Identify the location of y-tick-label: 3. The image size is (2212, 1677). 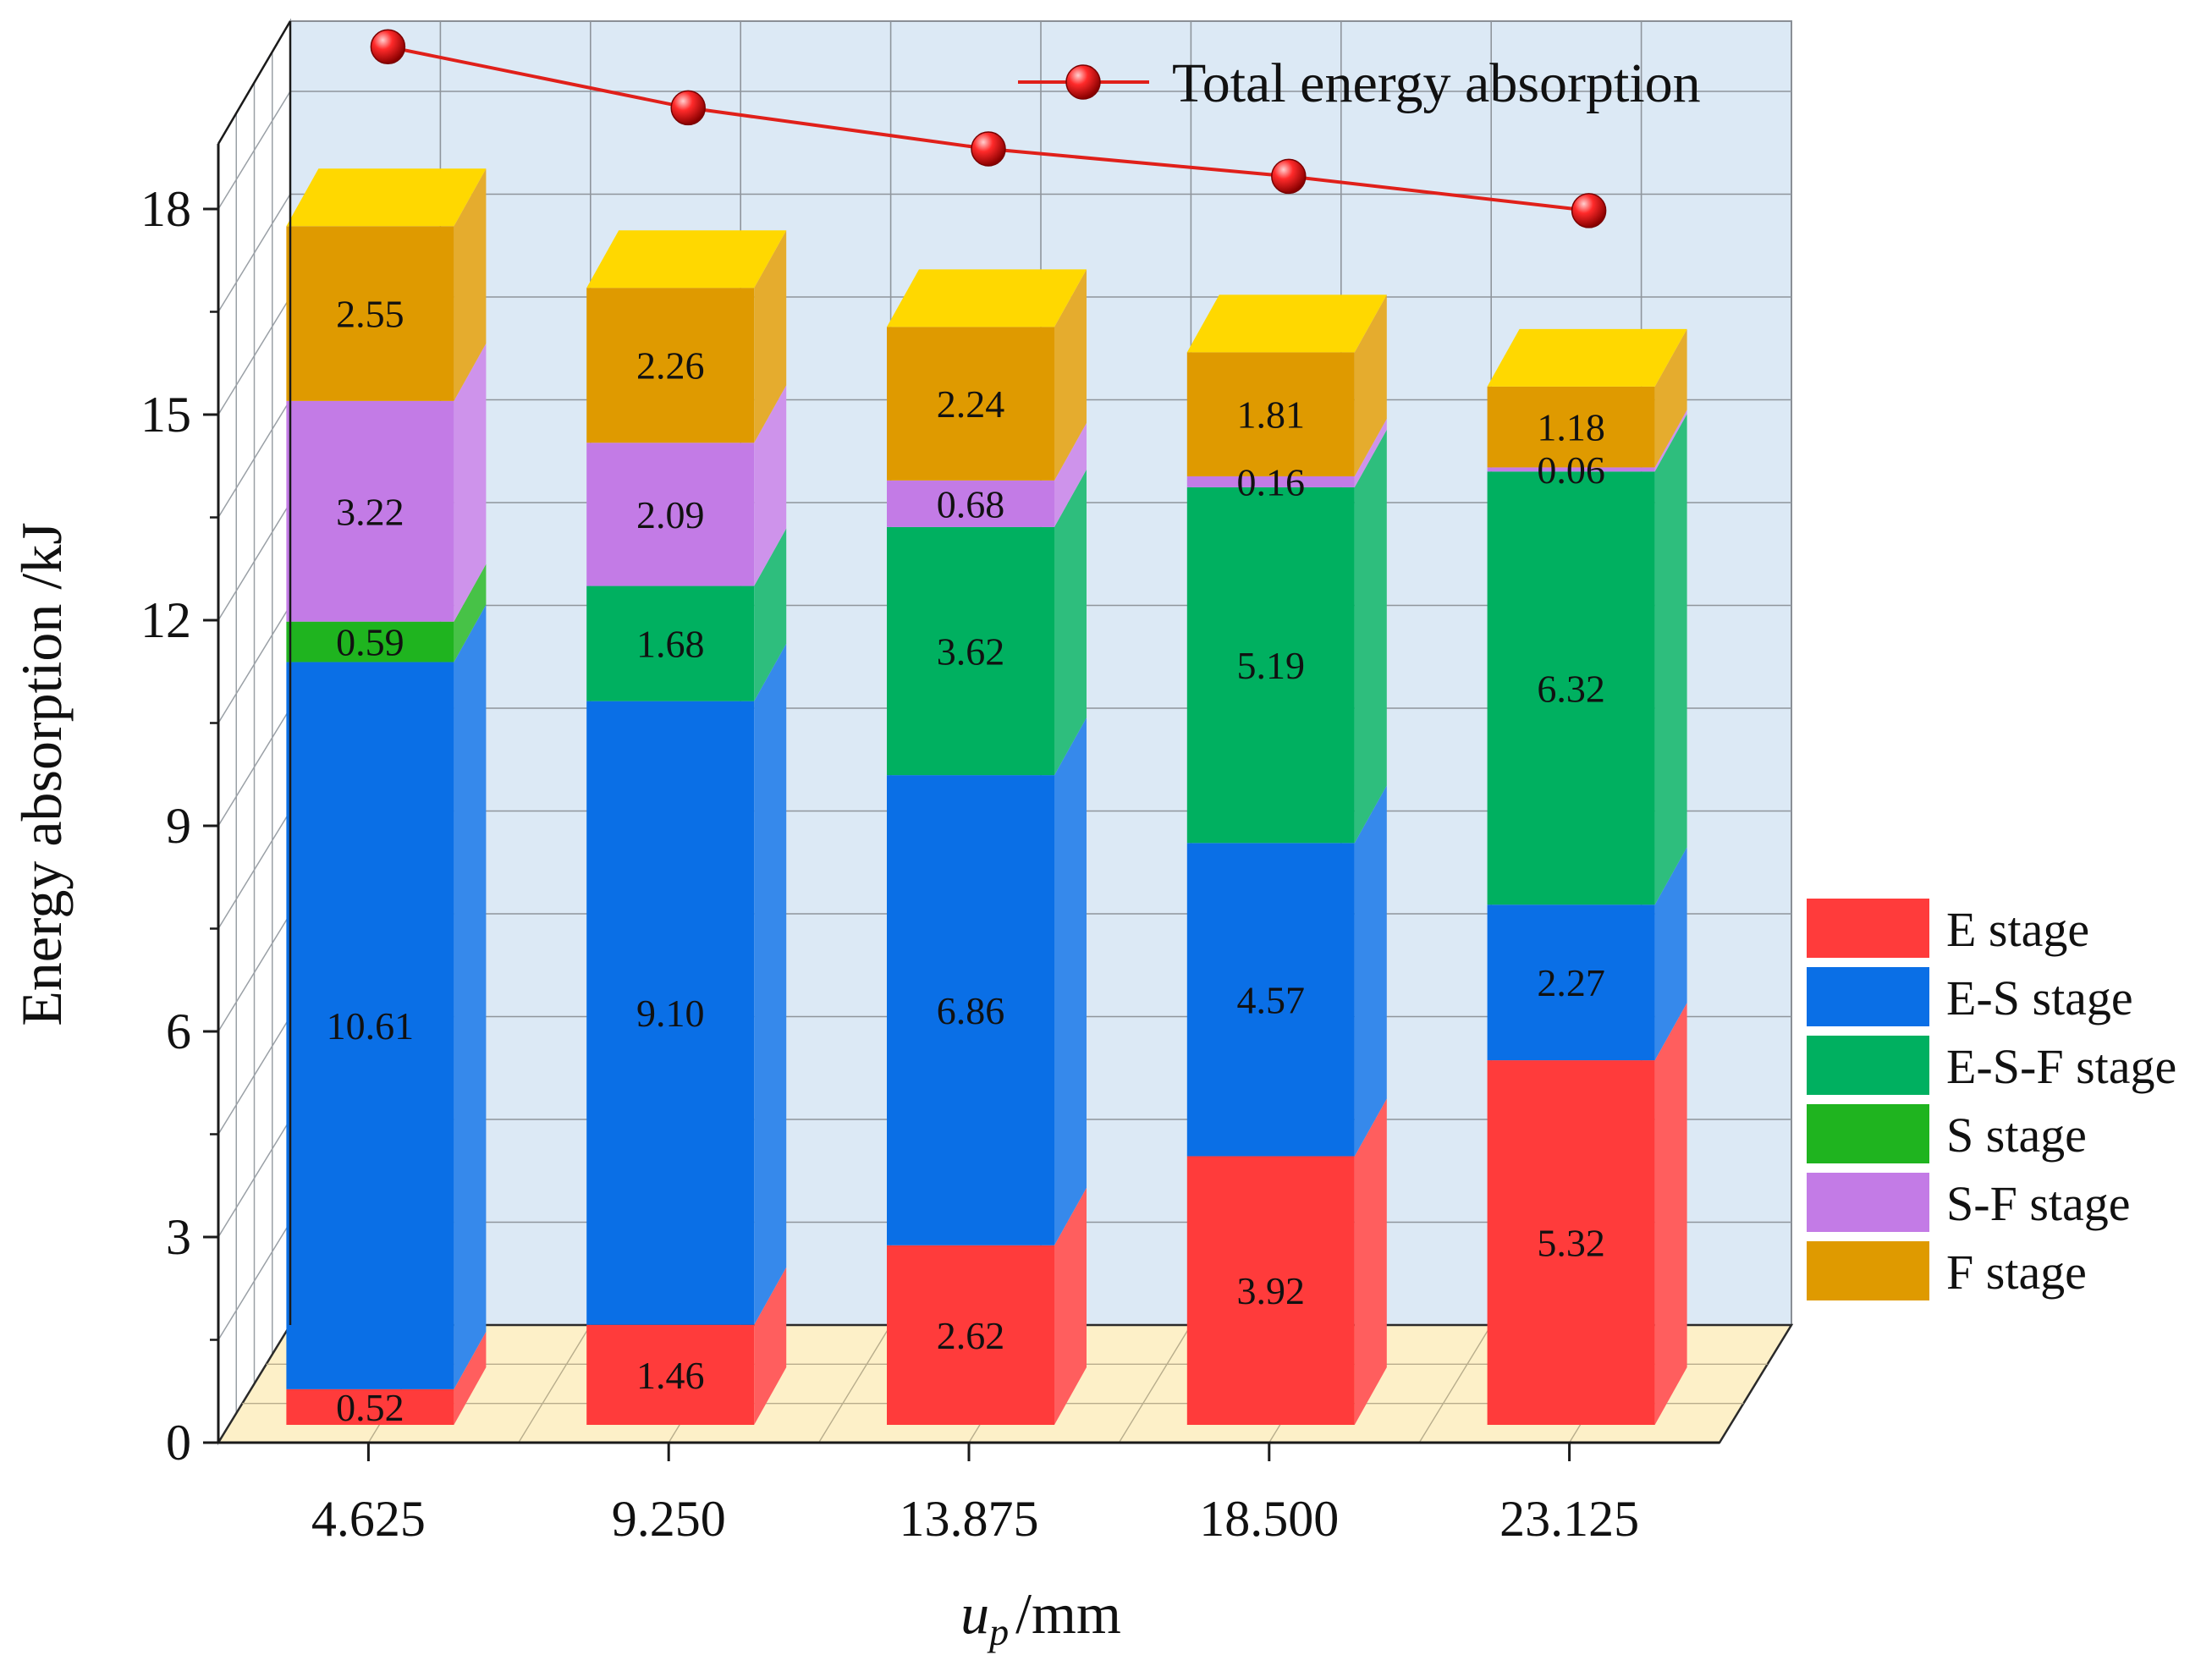
(178, 1237).